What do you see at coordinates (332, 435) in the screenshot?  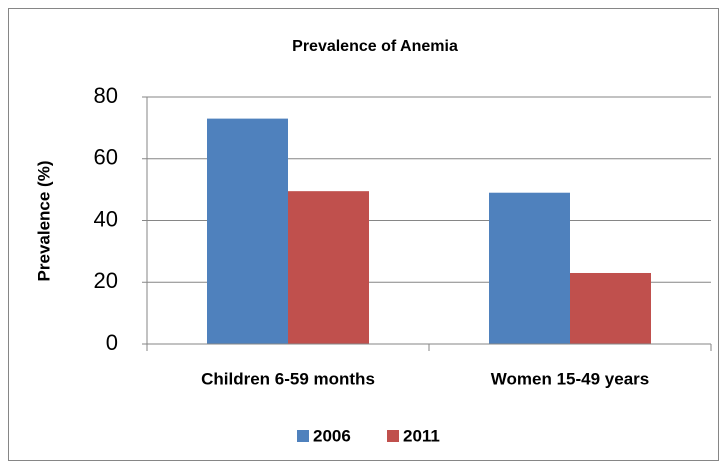 I see `legend-label: 2006` at bounding box center [332, 435].